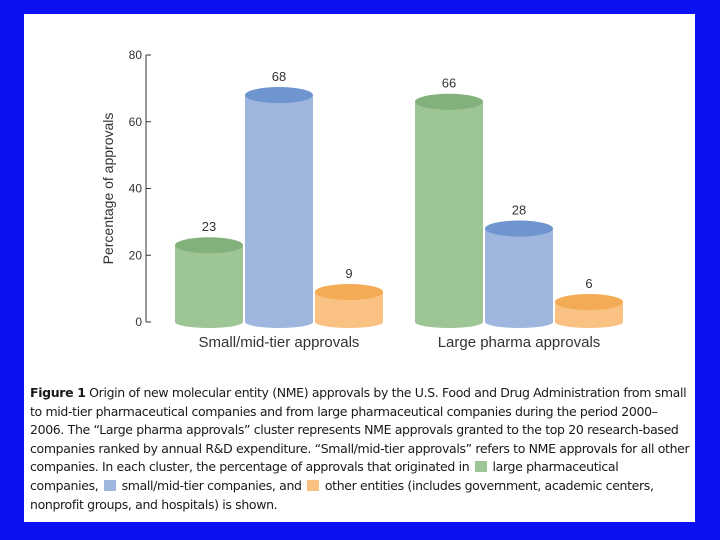 This screenshot has width=720, height=540. I want to click on small-mid-tier-swatch, so click(110, 485).